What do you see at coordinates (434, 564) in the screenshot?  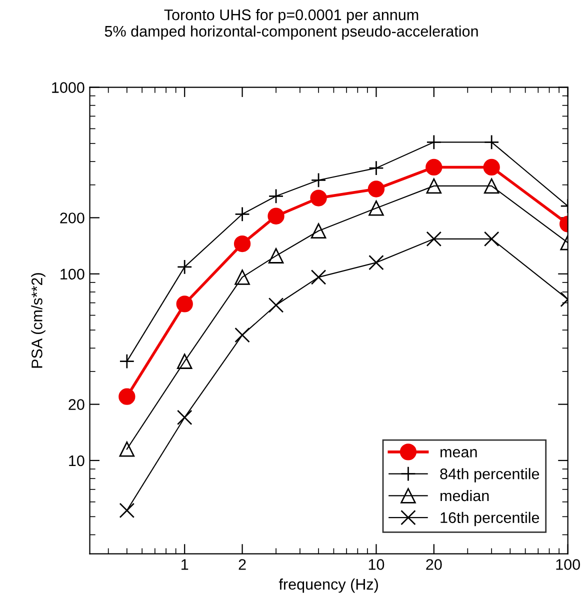 I see `x-tick-label: 20` at bounding box center [434, 564].